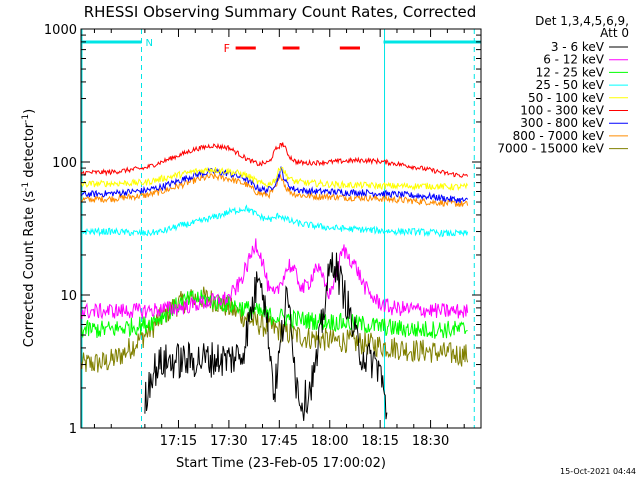 Image resolution: width=640 pixels, height=484 pixels. Describe the element at coordinates (598, 471) in the screenshot. I see `generation-timestamp: 15-Oct-2021 04:44` at that location.